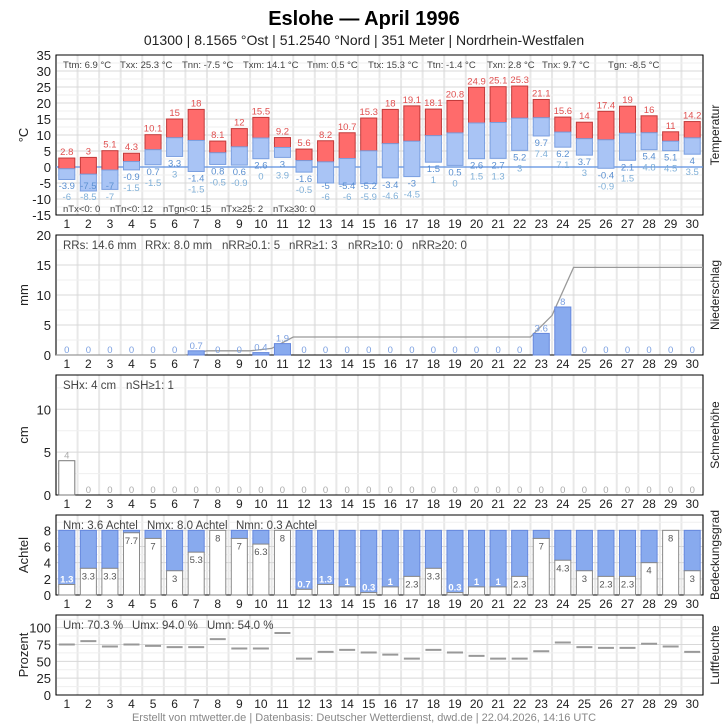  I want to click on tmin-label: -1.6, so click(304, 179).